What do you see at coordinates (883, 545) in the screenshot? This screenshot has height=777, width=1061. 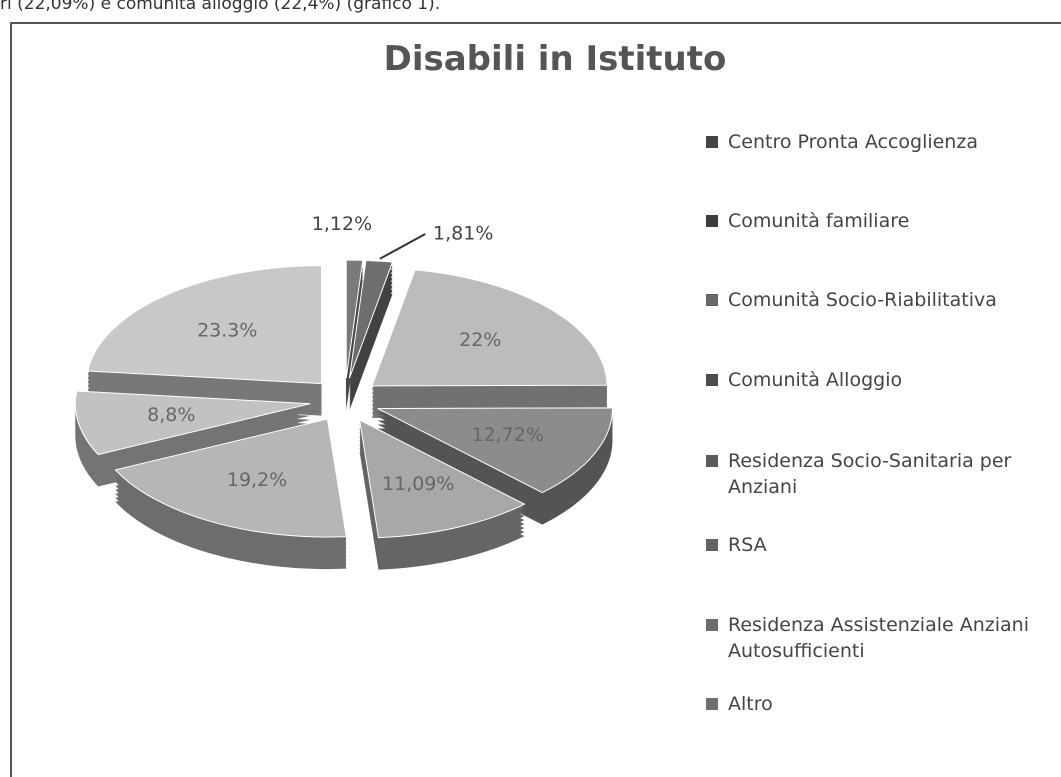 I see `legend-entry: RSA` at bounding box center [883, 545].